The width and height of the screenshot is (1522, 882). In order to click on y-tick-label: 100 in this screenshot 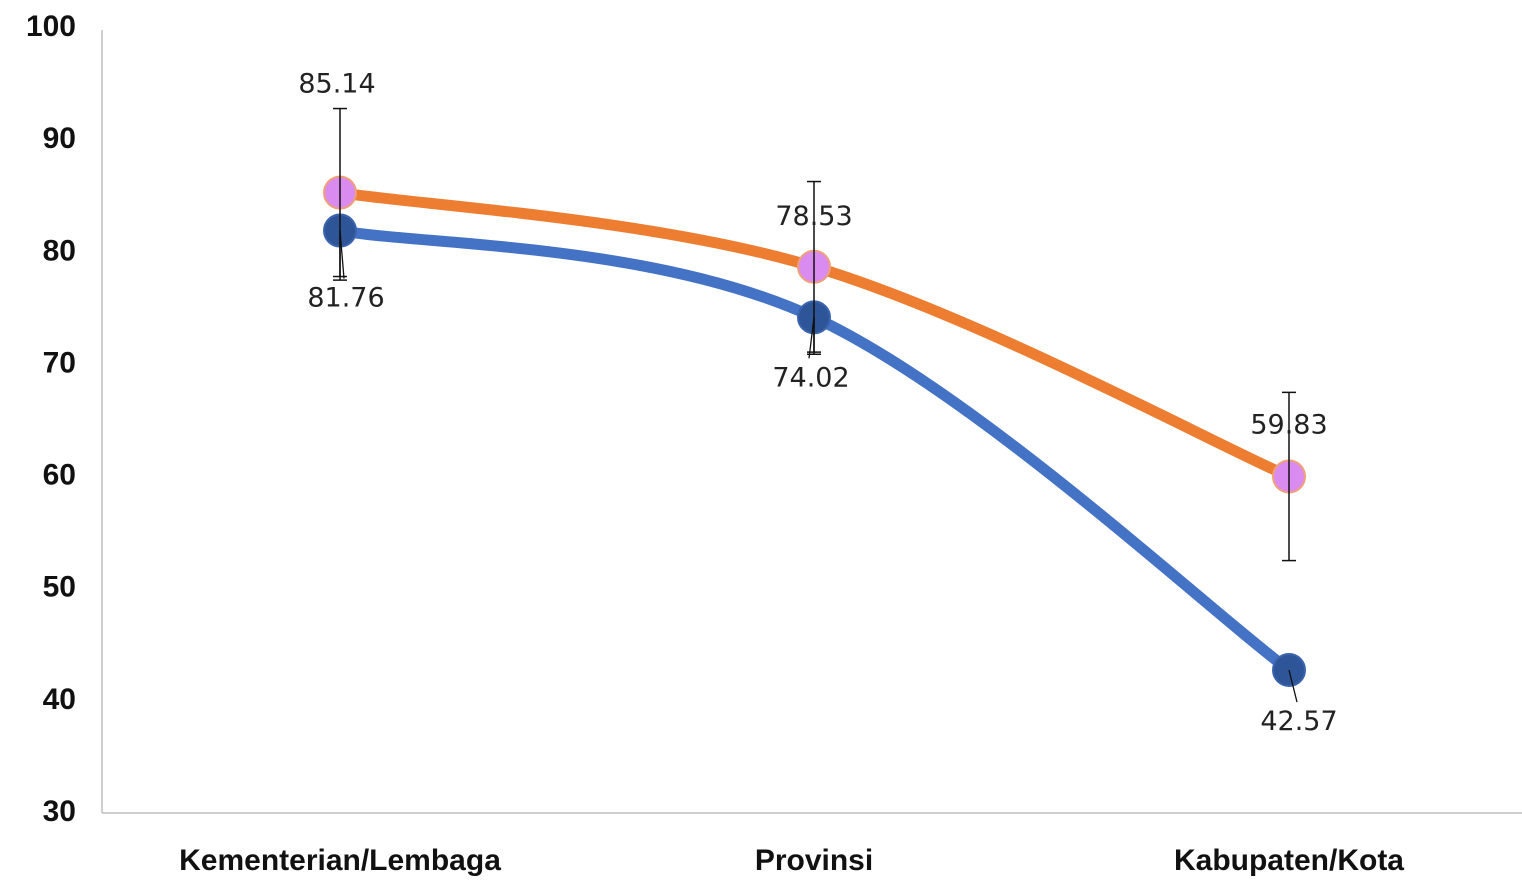, I will do `click(51, 26)`.